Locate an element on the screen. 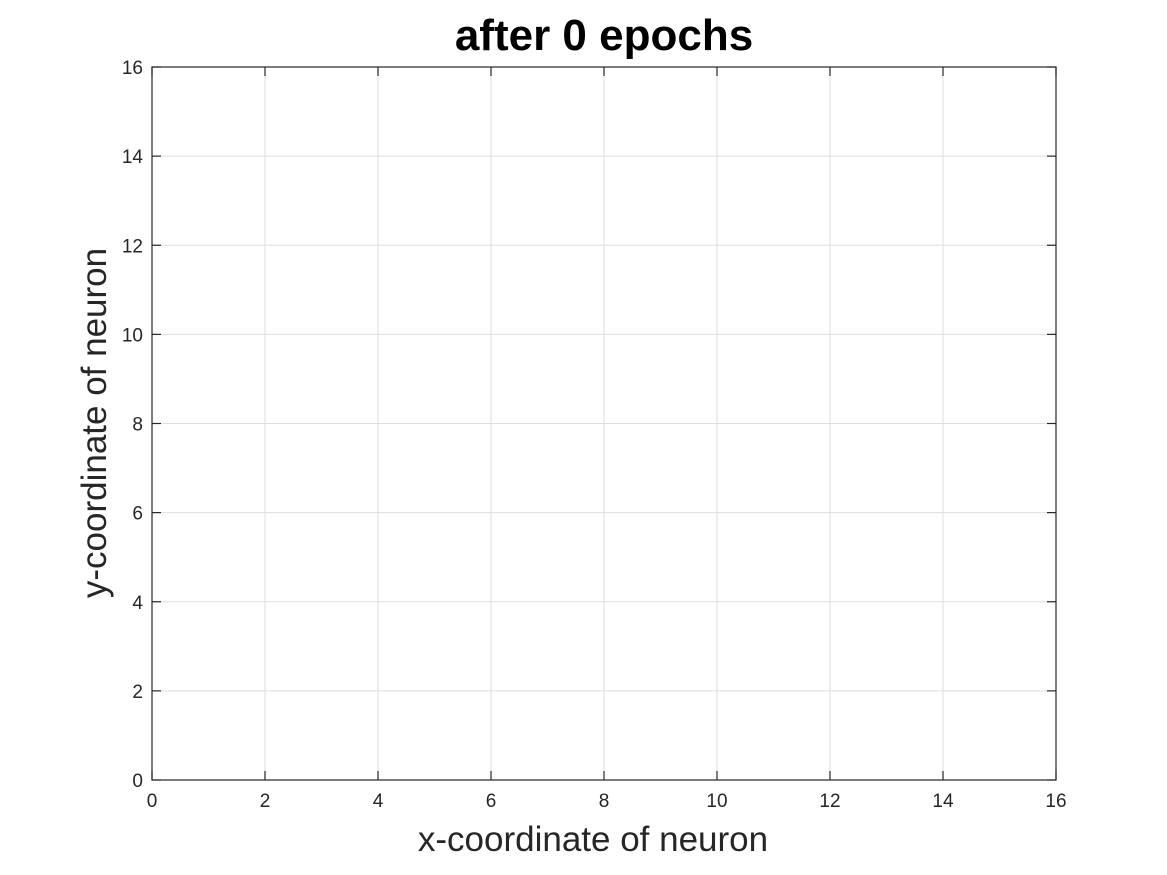 The height and width of the screenshot is (875, 1167). y-tick-label: 14 is located at coordinates (133, 157).